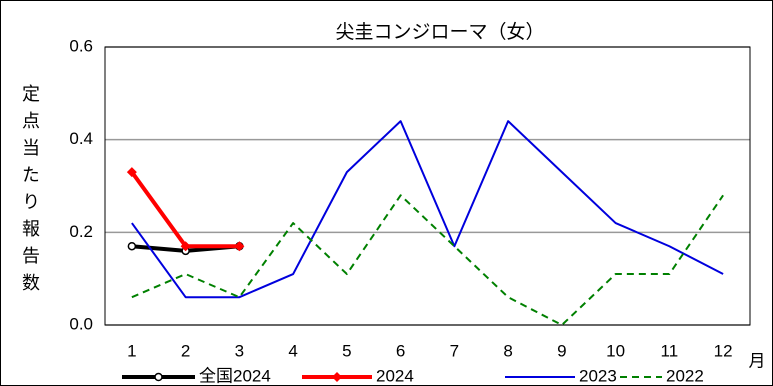 This screenshot has width=773, height=386. Describe the element at coordinates (395, 375) in the screenshot. I see `legend-label: 2024` at that location.